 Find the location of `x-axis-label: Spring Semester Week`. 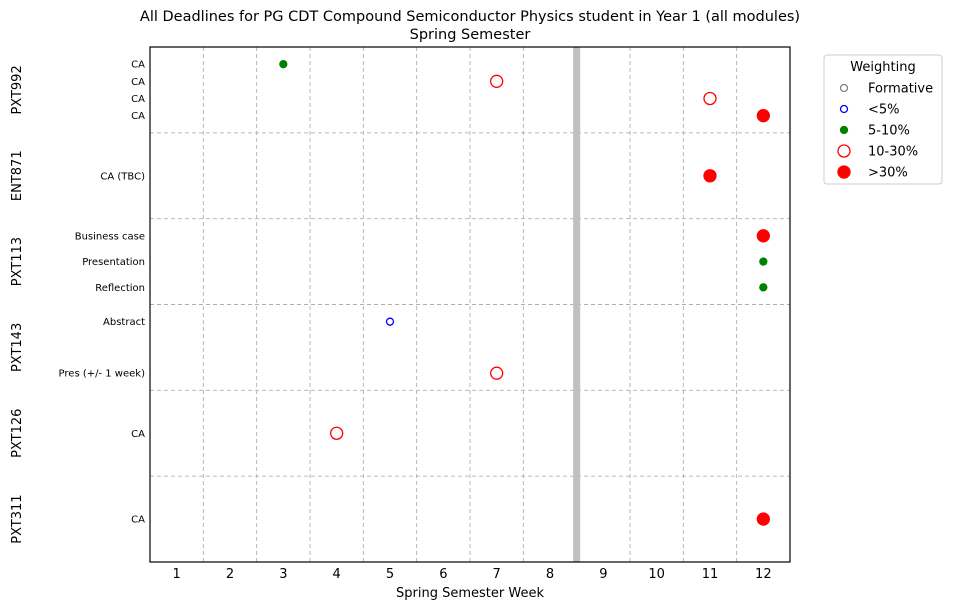

x-axis-label: Spring Semester Week is located at coordinates (470, 593).